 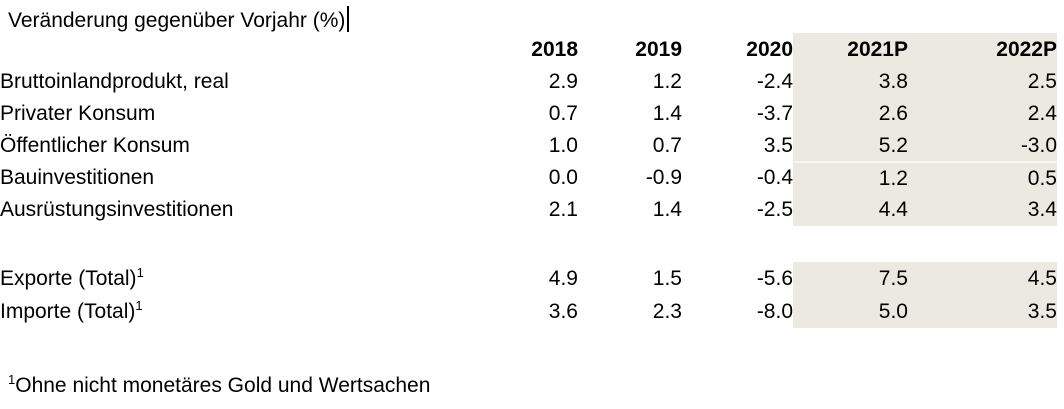 What do you see at coordinates (850, 49) in the screenshot?
I see `column-header-2021p: 2021P` at bounding box center [850, 49].